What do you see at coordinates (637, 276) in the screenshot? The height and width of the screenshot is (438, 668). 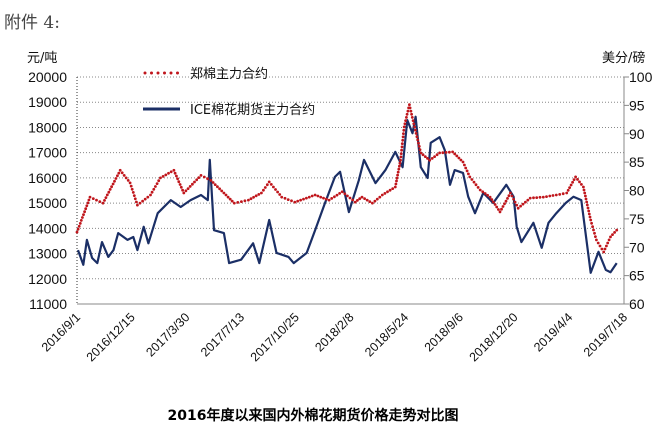 I see `right-tick-label: 65` at bounding box center [637, 276].